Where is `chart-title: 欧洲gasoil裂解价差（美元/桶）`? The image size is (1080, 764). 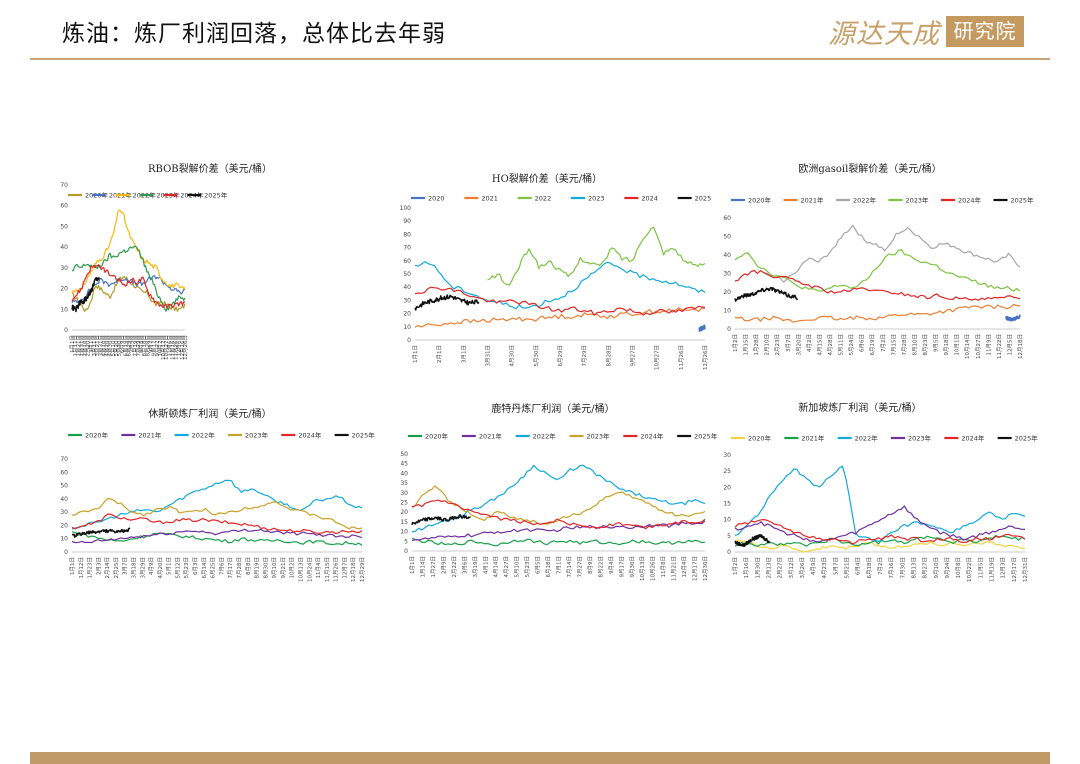 chart-title: 欧洲gasoil裂解价差（美元/桶） is located at coordinates (869, 168).